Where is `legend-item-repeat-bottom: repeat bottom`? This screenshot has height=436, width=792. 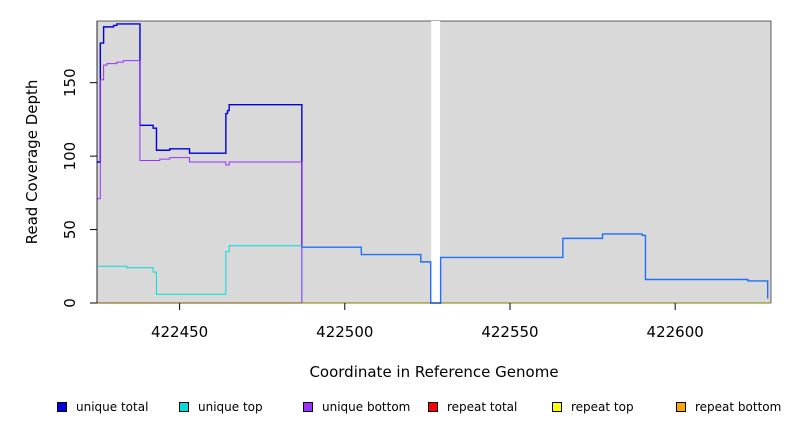
legend-item-repeat-bottom: repeat bottom is located at coordinates (728, 407).